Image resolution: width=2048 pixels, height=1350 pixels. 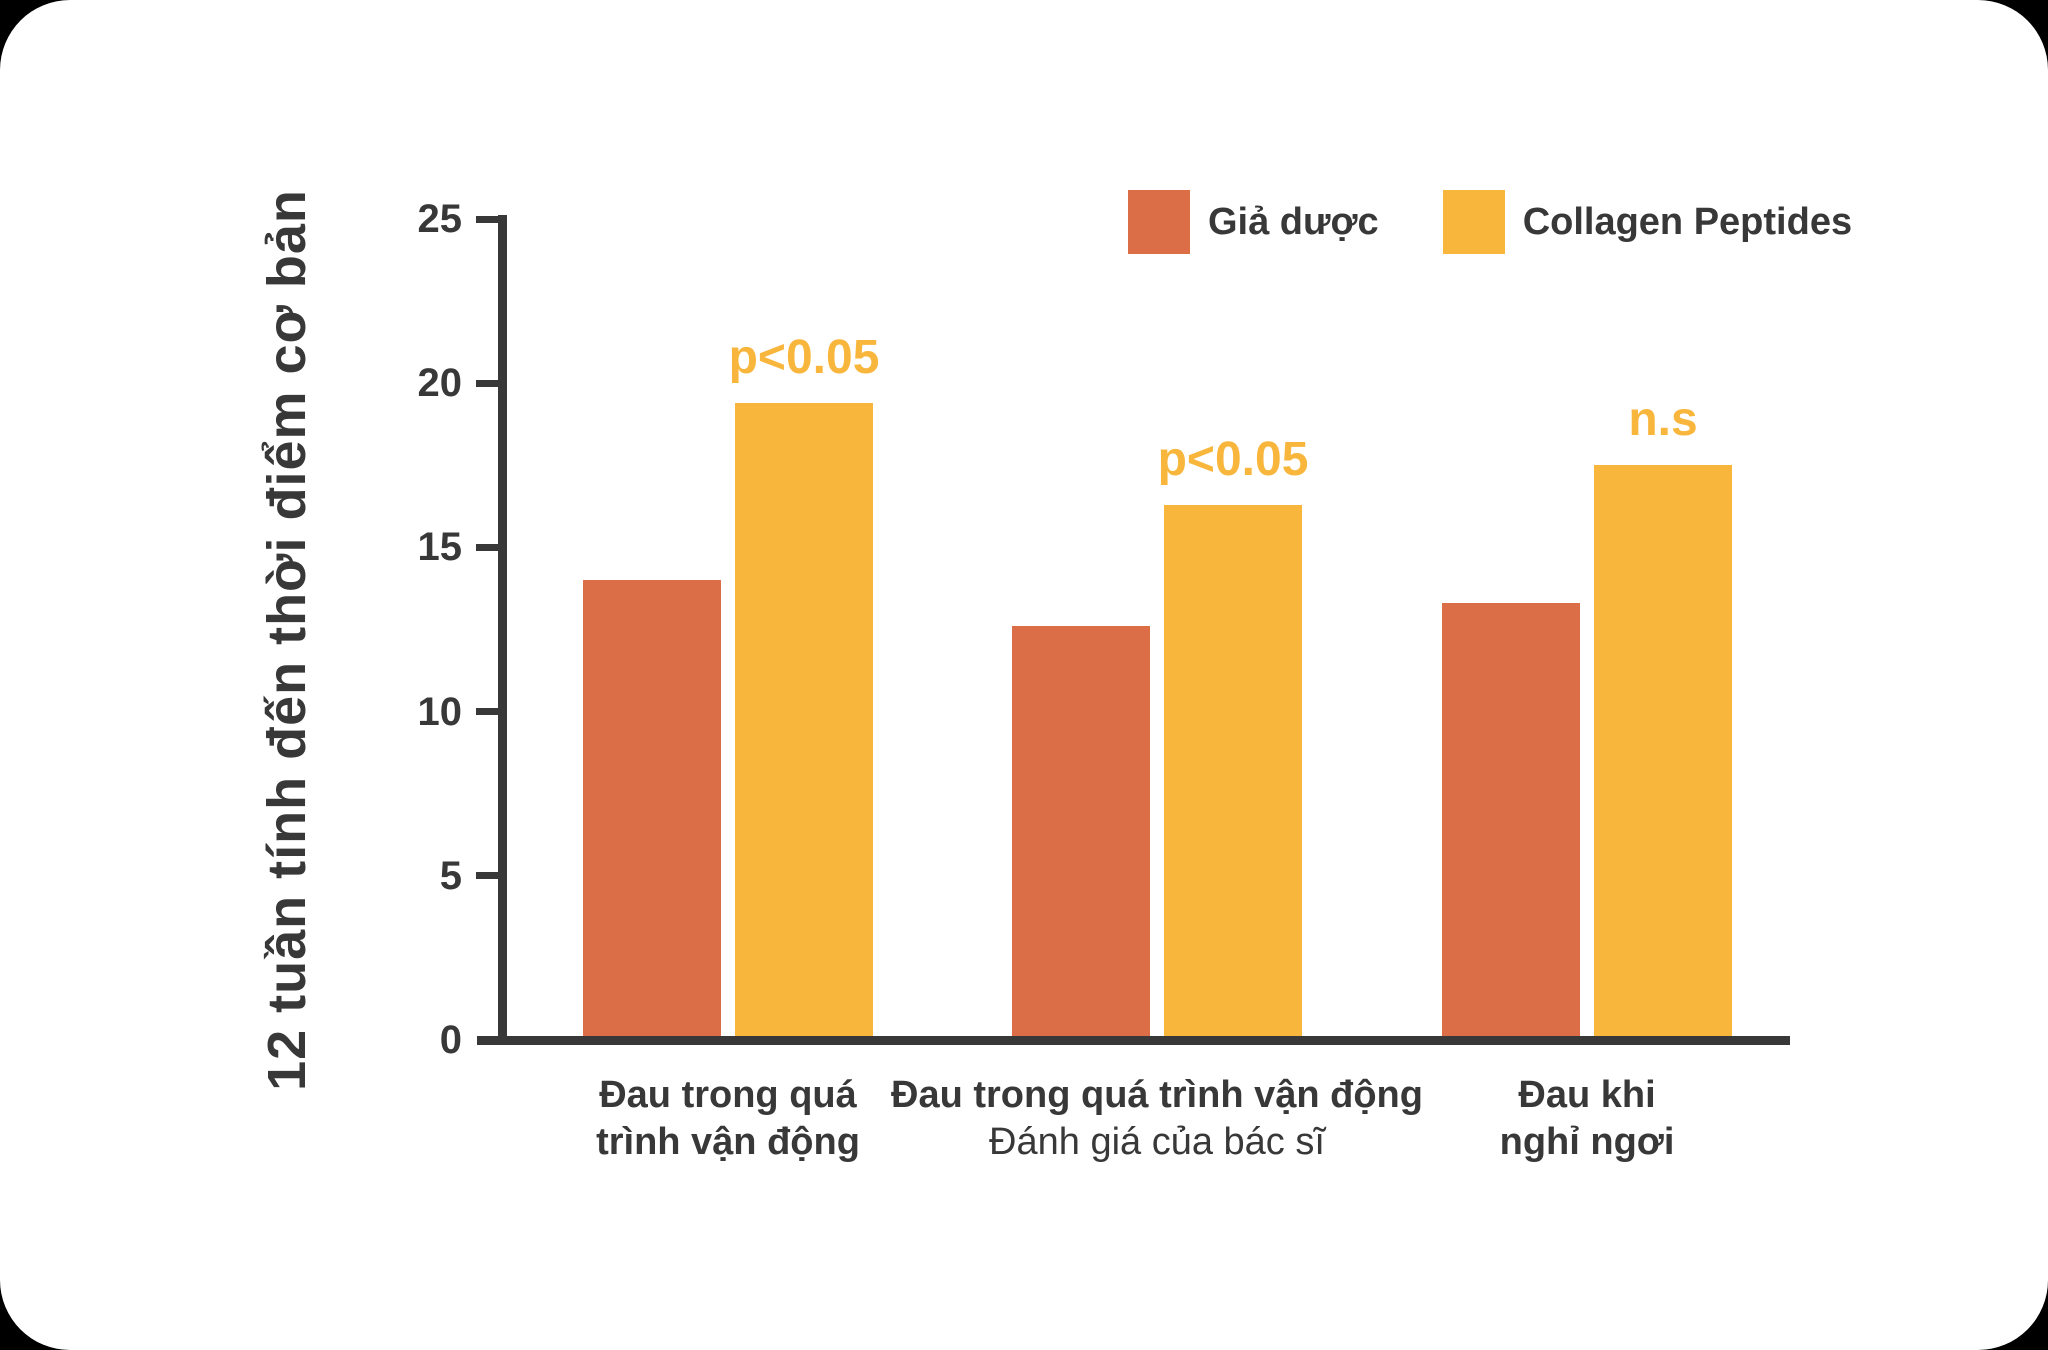 What do you see at coordinates (728, 1142) in the screenshot?
I see `x-axis-label-line: trình vận động` at bounding box center [728, 1142].